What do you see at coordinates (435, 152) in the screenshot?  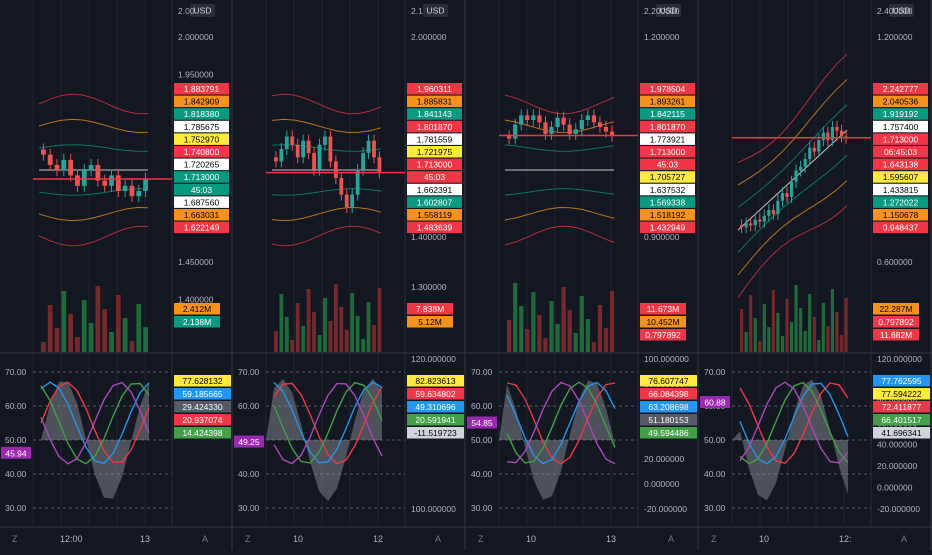 I see `price-label-text: 1.721975` at bounding box center [435, 152].